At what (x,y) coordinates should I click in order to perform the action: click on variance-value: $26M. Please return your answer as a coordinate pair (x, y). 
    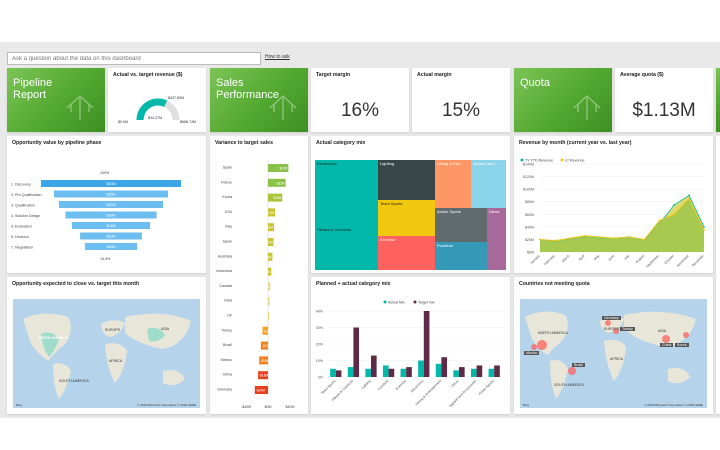
    Looking at the image, I should click on (277, 198).